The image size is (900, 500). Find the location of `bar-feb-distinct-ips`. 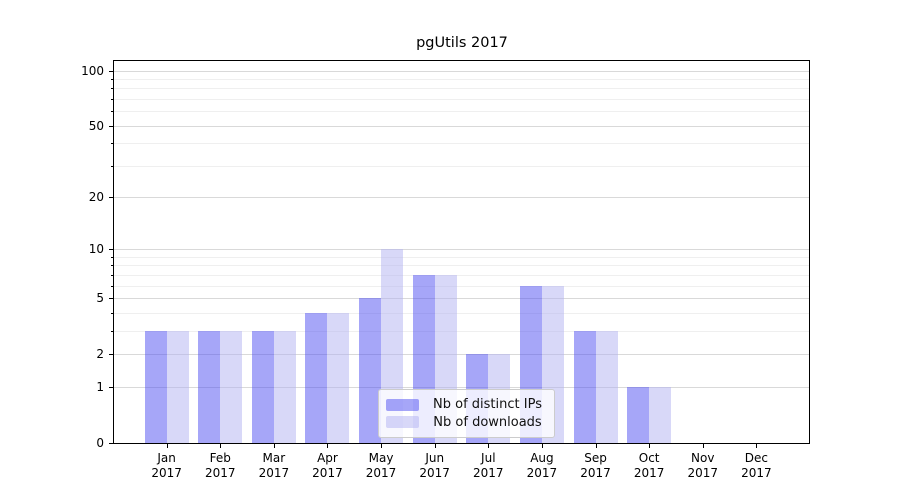

bar-feb-distinct-ips is located at coordinates (209, 386).